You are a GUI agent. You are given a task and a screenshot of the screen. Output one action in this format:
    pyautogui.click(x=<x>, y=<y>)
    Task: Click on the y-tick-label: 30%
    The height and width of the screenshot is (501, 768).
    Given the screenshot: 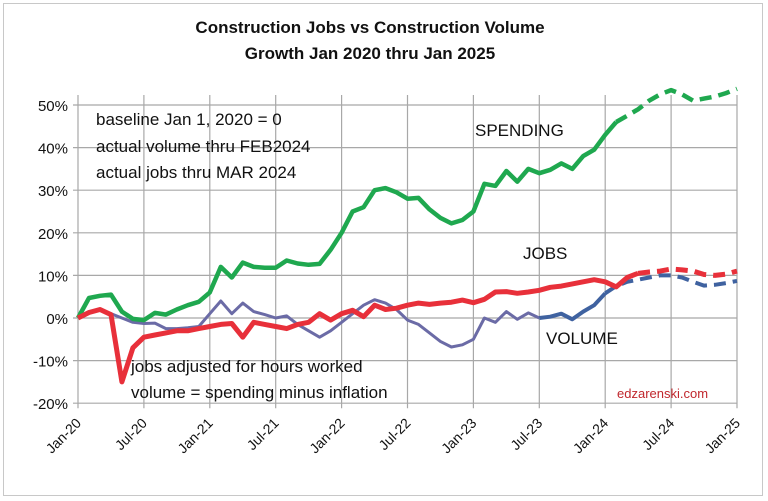 What is the action you would take?
    pyautogui.click(x=53, y=191)
    